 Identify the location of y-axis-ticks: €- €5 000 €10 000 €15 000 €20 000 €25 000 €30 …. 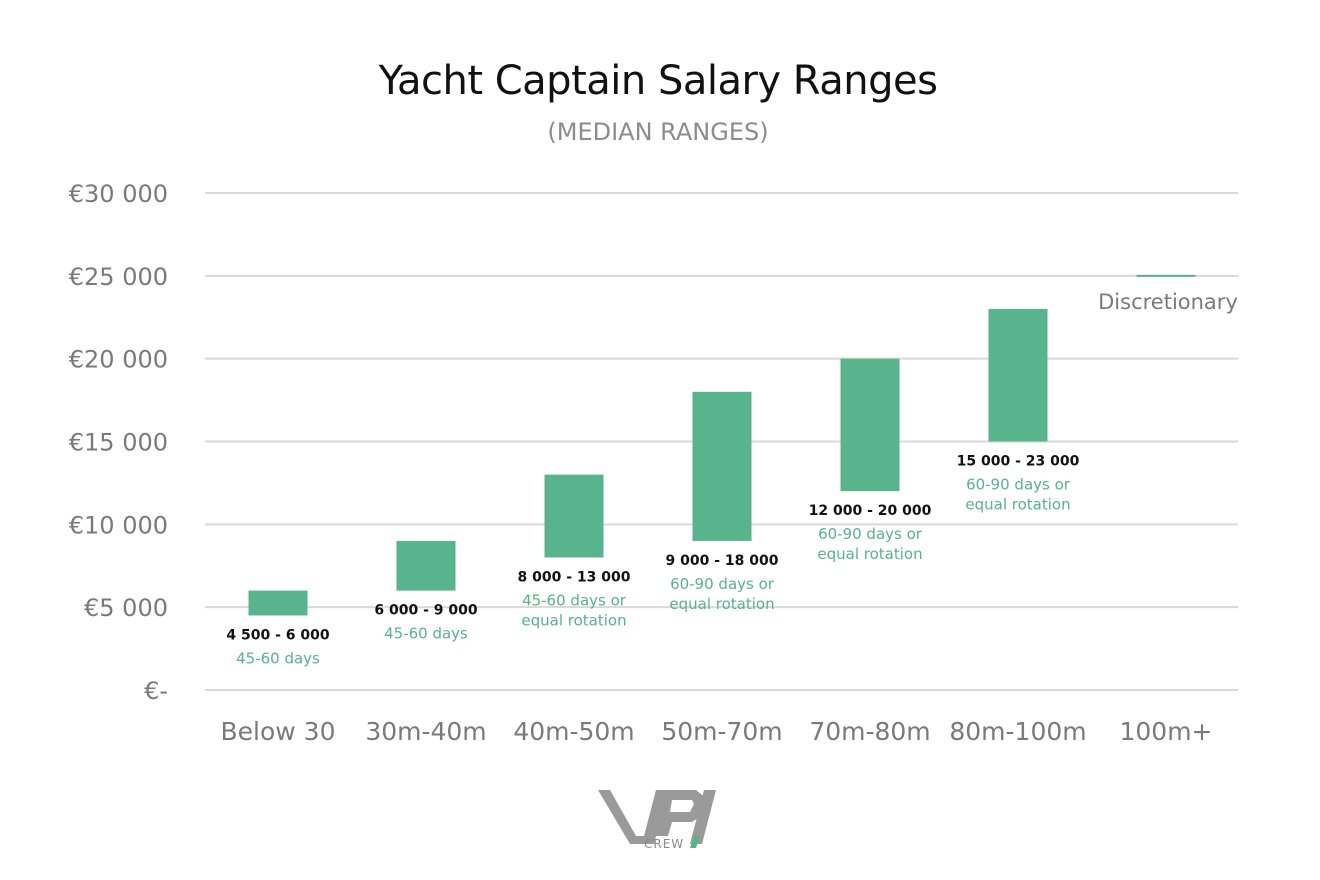
(118, 442).